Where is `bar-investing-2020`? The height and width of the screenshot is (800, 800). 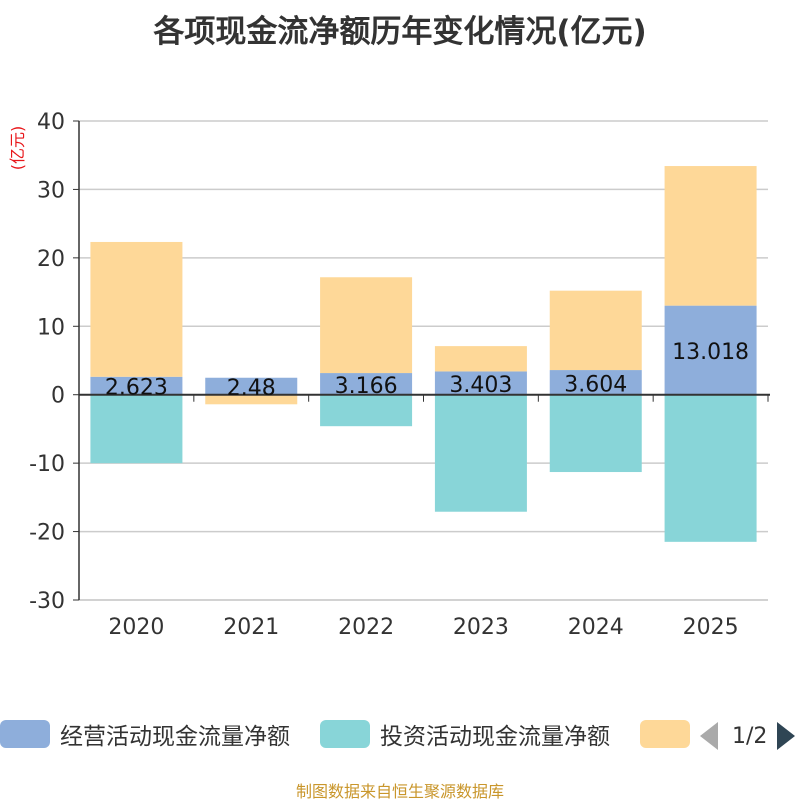 bar-investing-2020 is located at coordinates (136, 429).